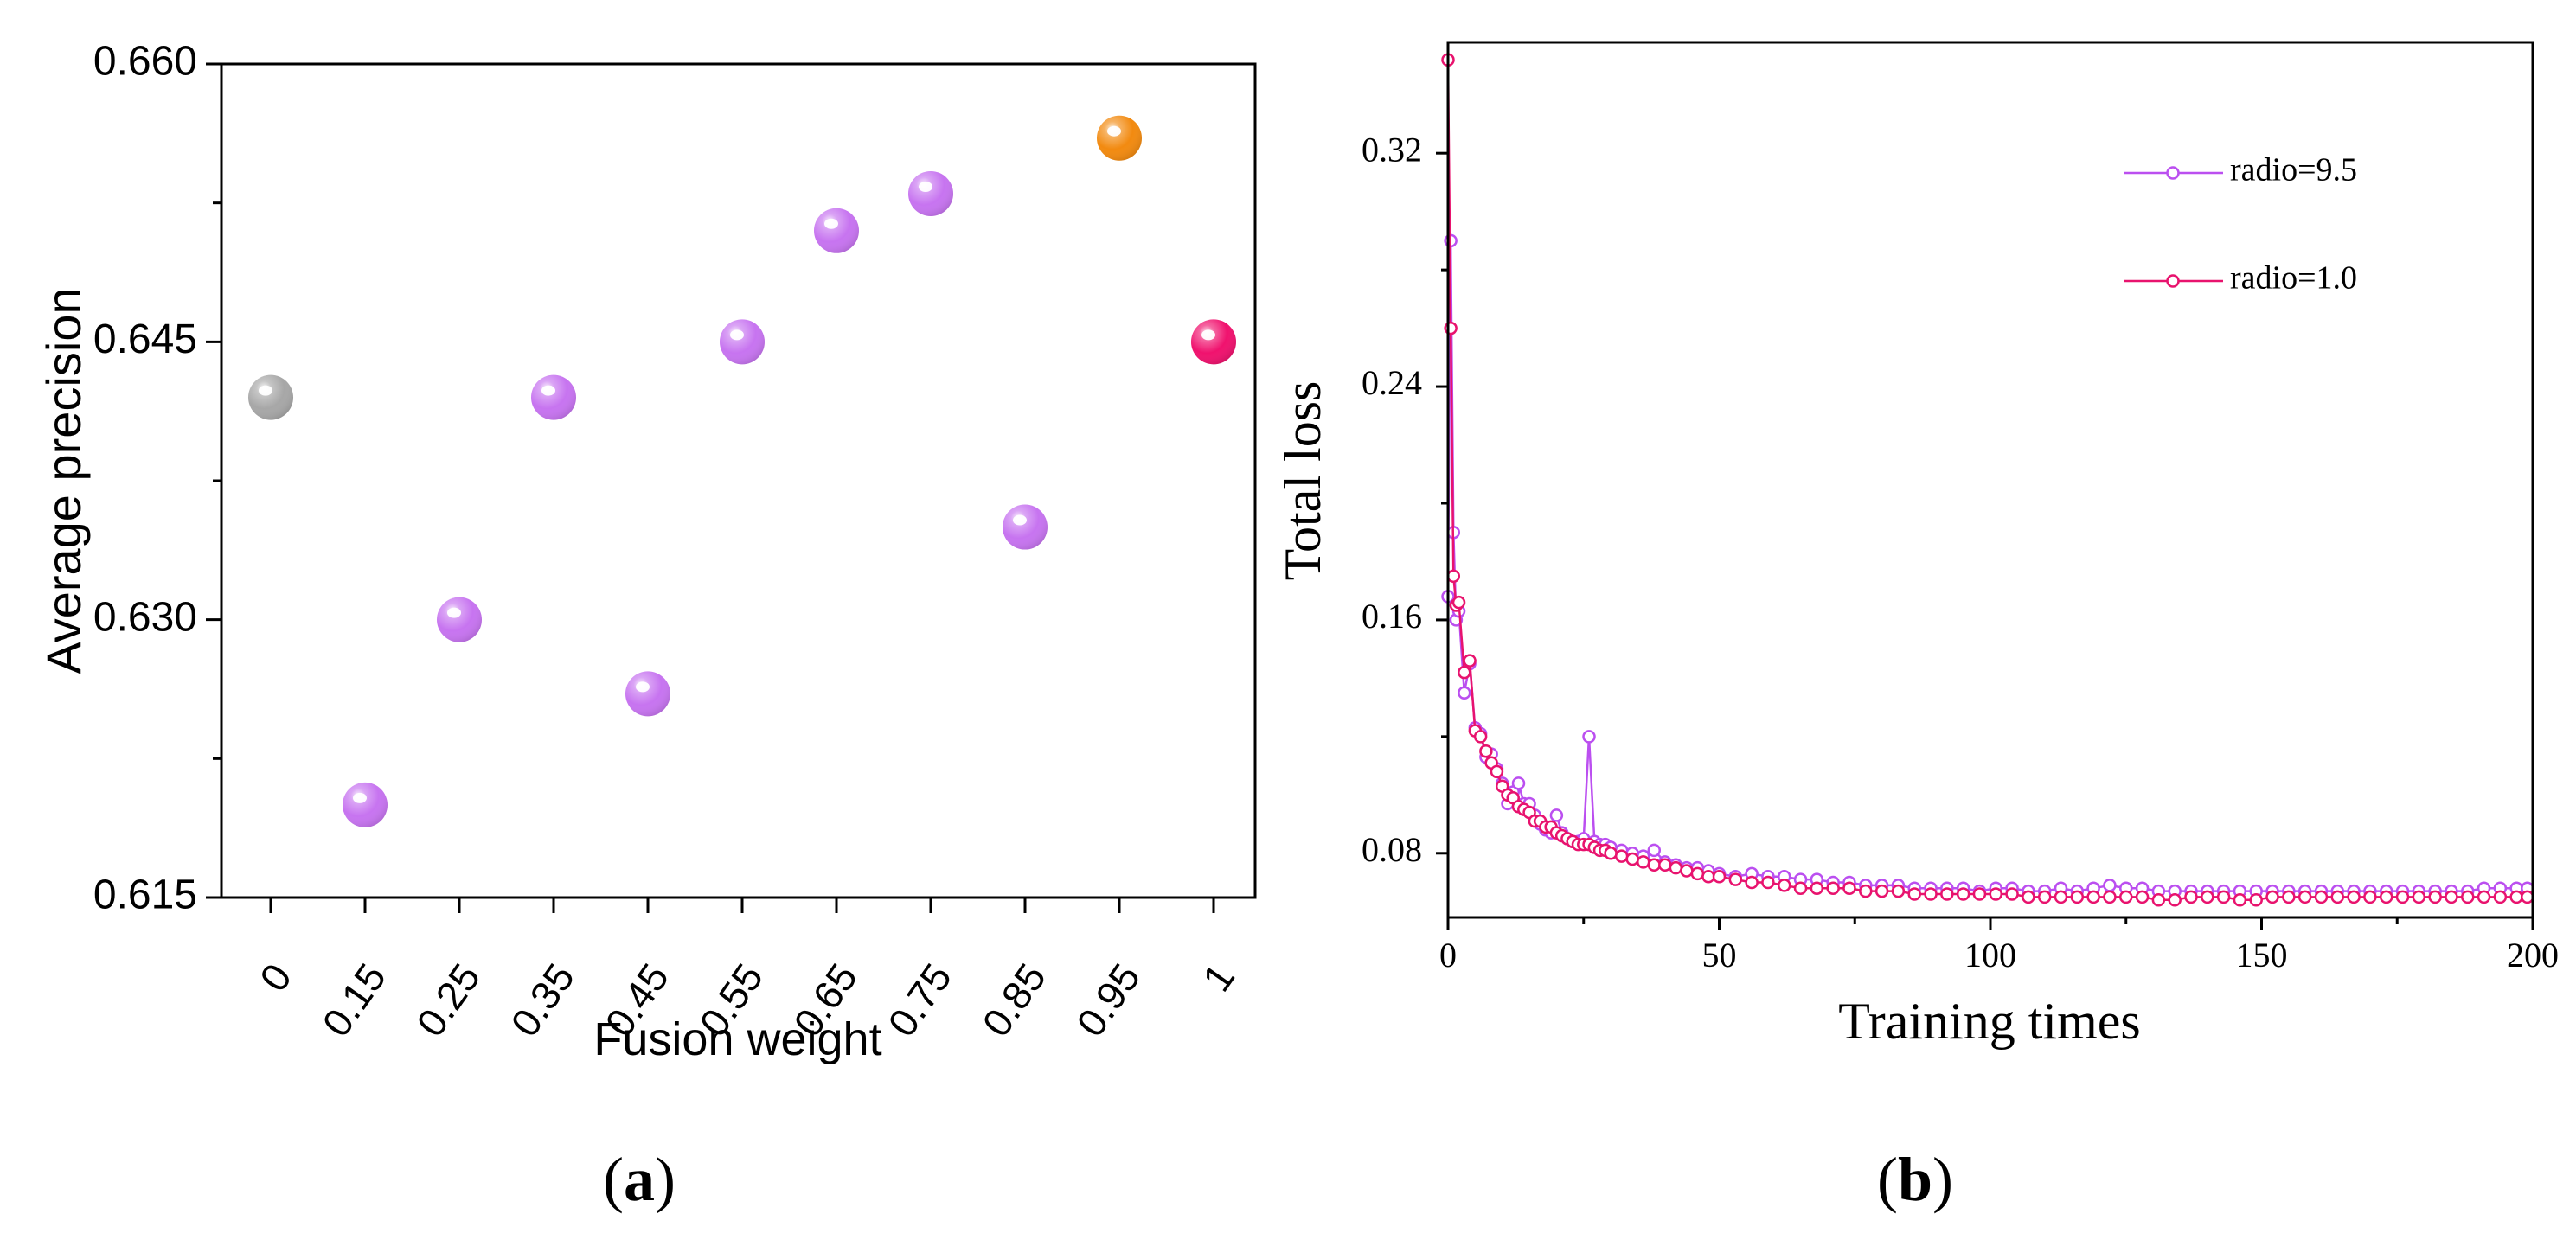 The image size is (2576, 1246). I want to click on chart-b-ylabel: Total loss, so click(1302, 481).